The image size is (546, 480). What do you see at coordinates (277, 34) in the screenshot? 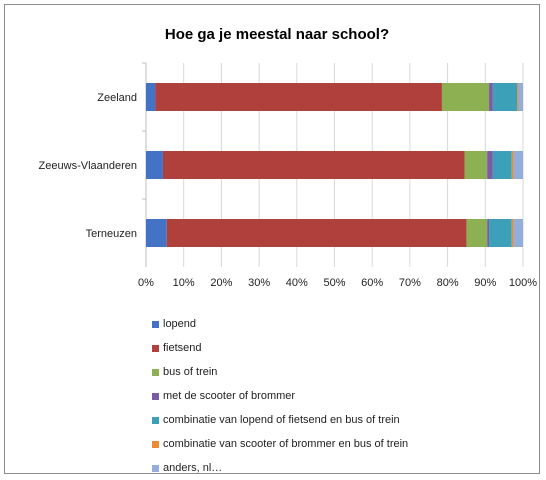
I see `chart-title: Hoe ga je meestal naar school?` at bounding box center [277, 34].